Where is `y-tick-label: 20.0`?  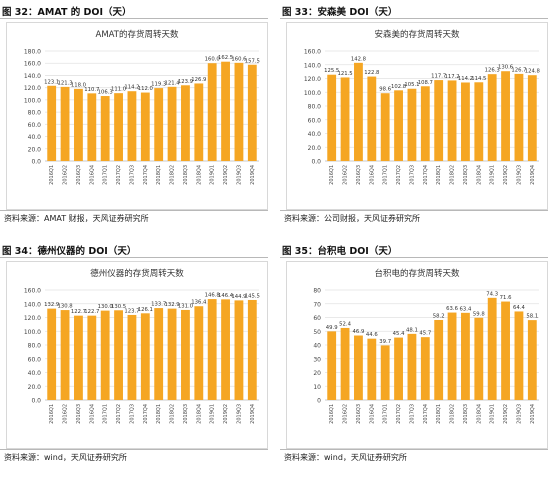
y-tick-label: 20.0 is located at coordinates (35, 387).